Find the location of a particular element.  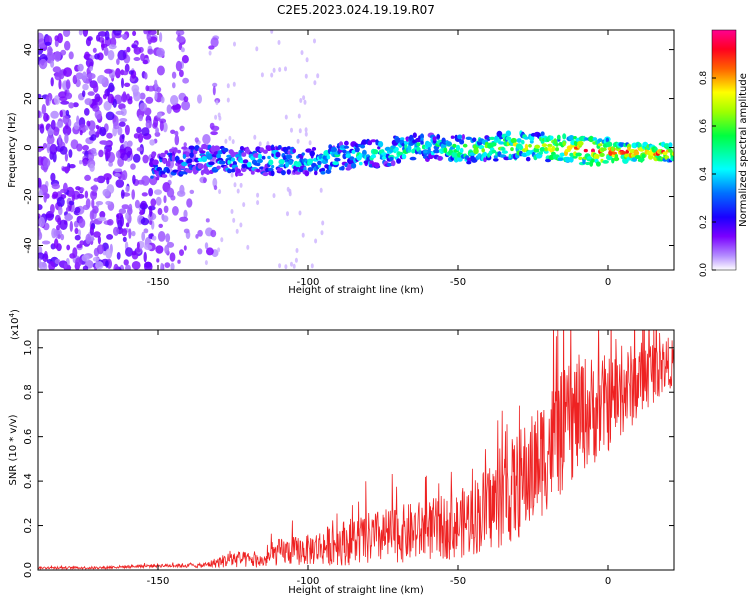

spectrogram-ridge is located at coordinates (411, 155).